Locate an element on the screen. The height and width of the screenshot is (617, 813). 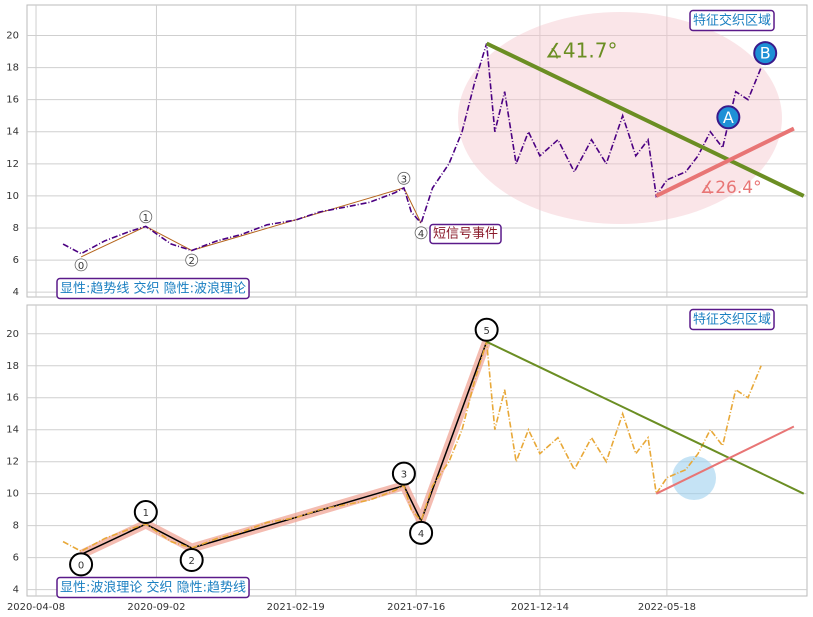
wave-line is located at coordinates (251, 222).